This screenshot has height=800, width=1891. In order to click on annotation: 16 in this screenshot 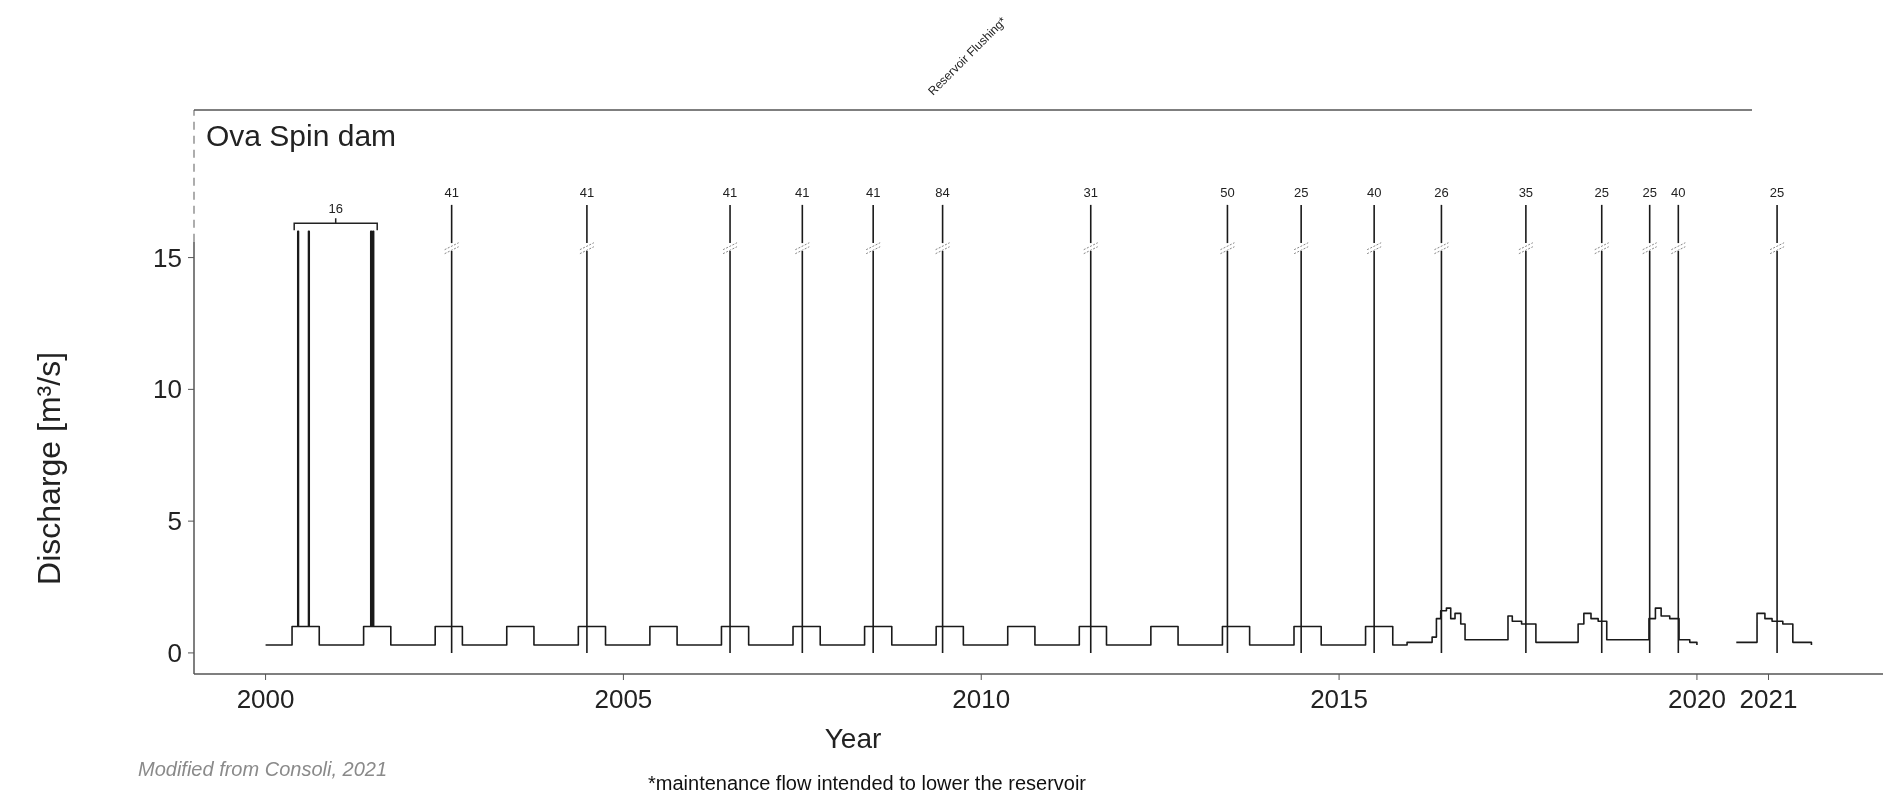, I will do `click(335, 209)`.